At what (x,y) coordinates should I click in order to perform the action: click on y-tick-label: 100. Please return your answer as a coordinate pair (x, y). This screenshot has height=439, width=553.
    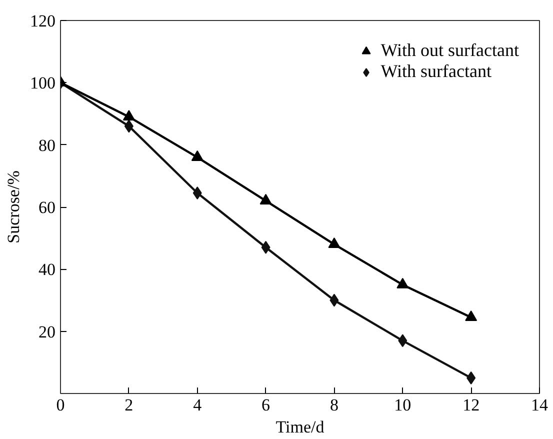
    Looking at the image, I should click on (43, 83).